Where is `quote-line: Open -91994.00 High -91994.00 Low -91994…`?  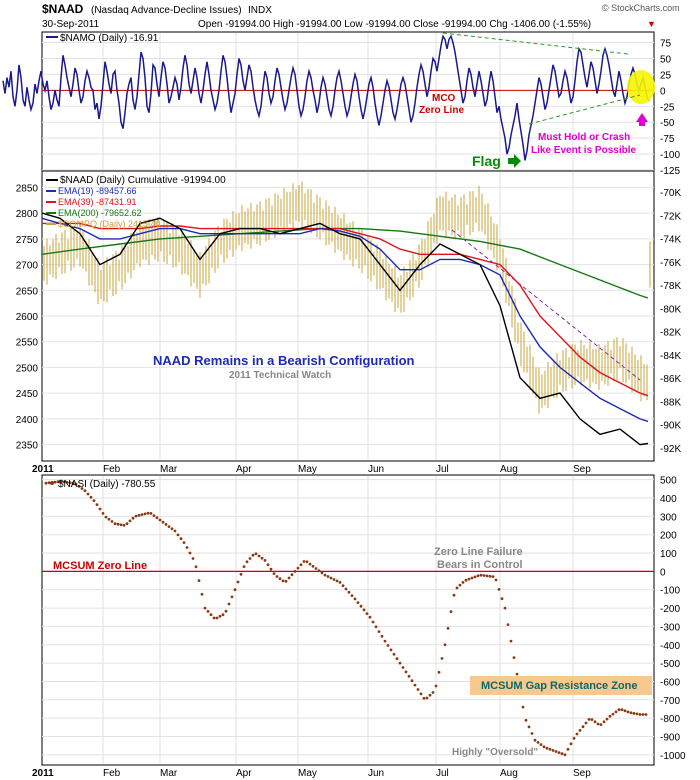
quote-line: Open -91994.00 High -91994.00 Low -91994… is located at coordinates (394, 24).